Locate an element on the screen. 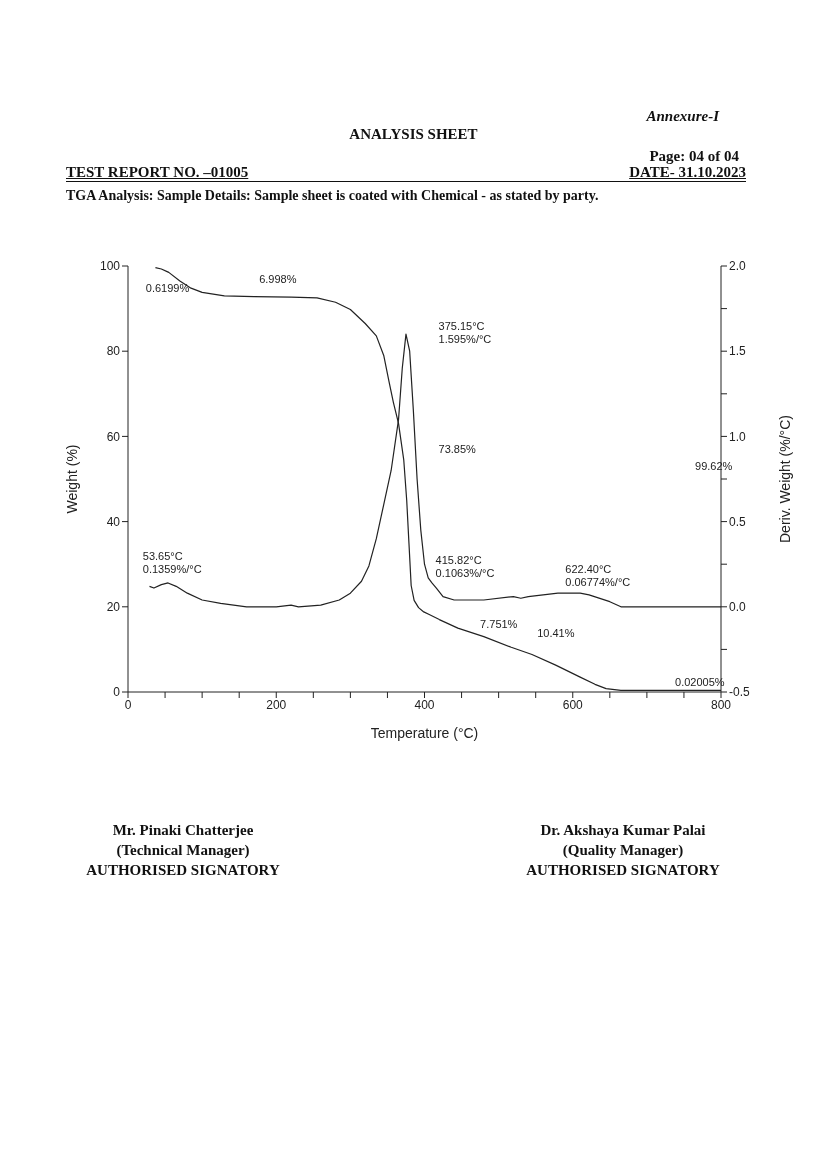 This screenshot has width=827, height=1169. x-tick-label: 200 is located at coordinates (276, 704).